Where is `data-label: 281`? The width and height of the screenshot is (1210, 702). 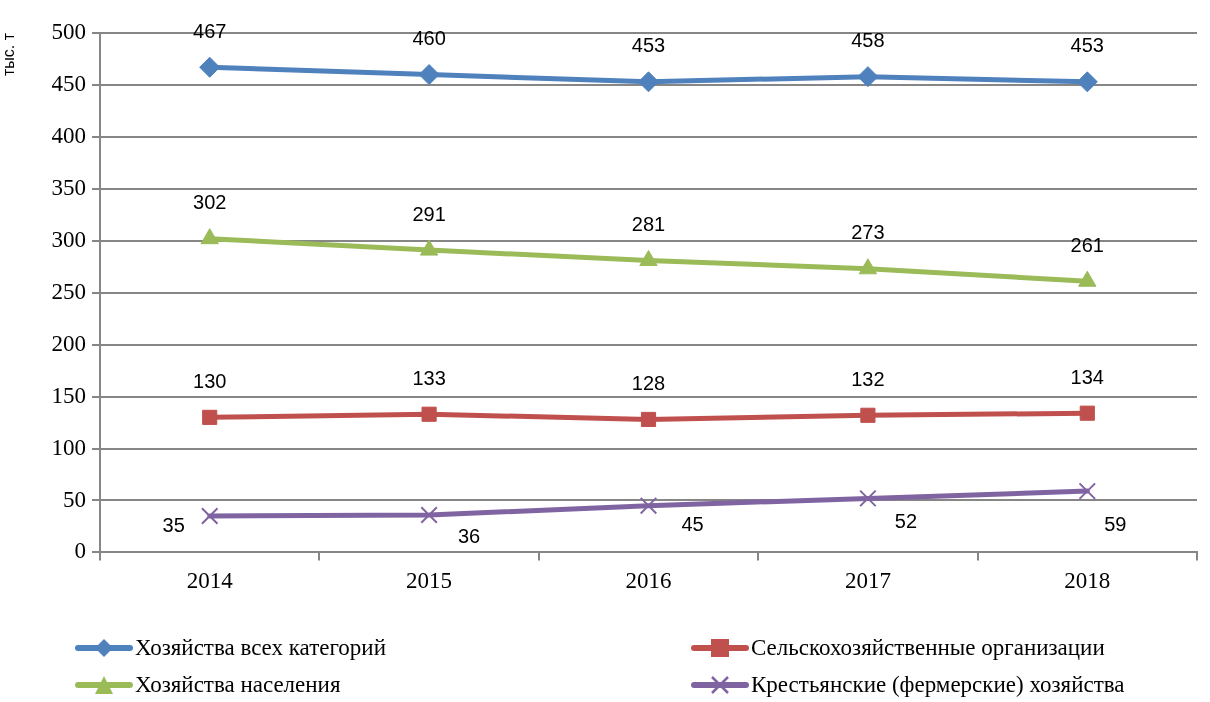
data-label: 281 is located at coordinates (648, 224).